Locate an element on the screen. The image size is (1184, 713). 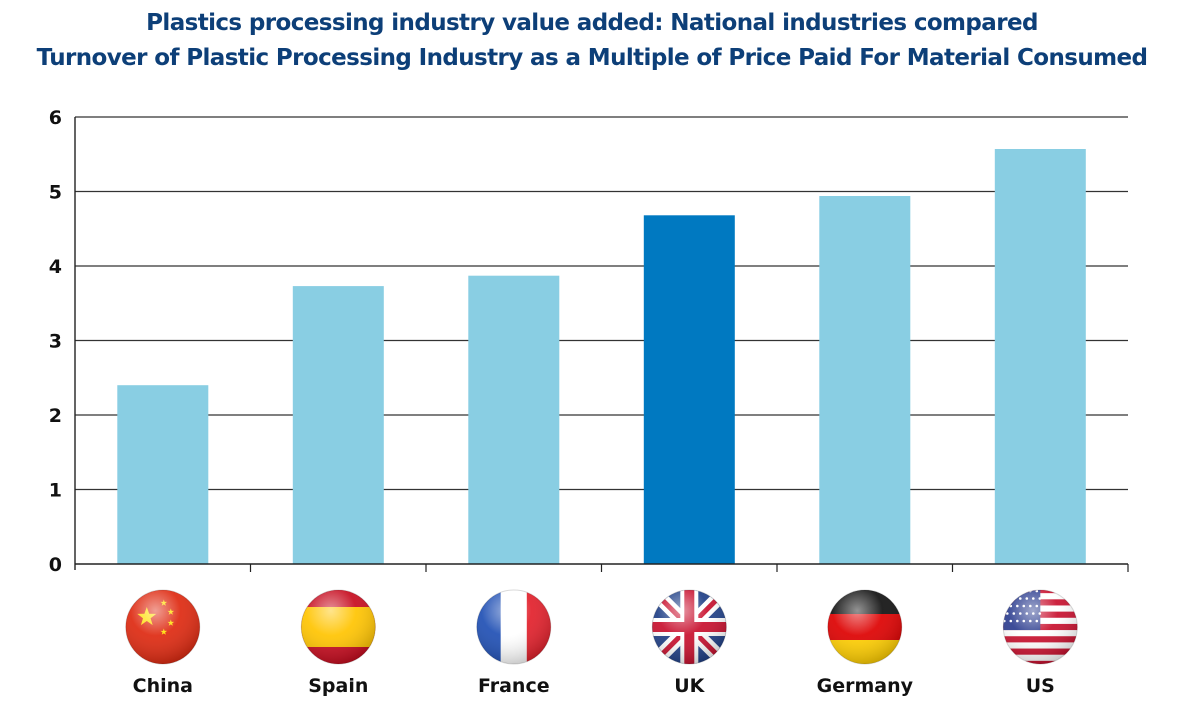
bar-france is located at coordinates (514, 419).